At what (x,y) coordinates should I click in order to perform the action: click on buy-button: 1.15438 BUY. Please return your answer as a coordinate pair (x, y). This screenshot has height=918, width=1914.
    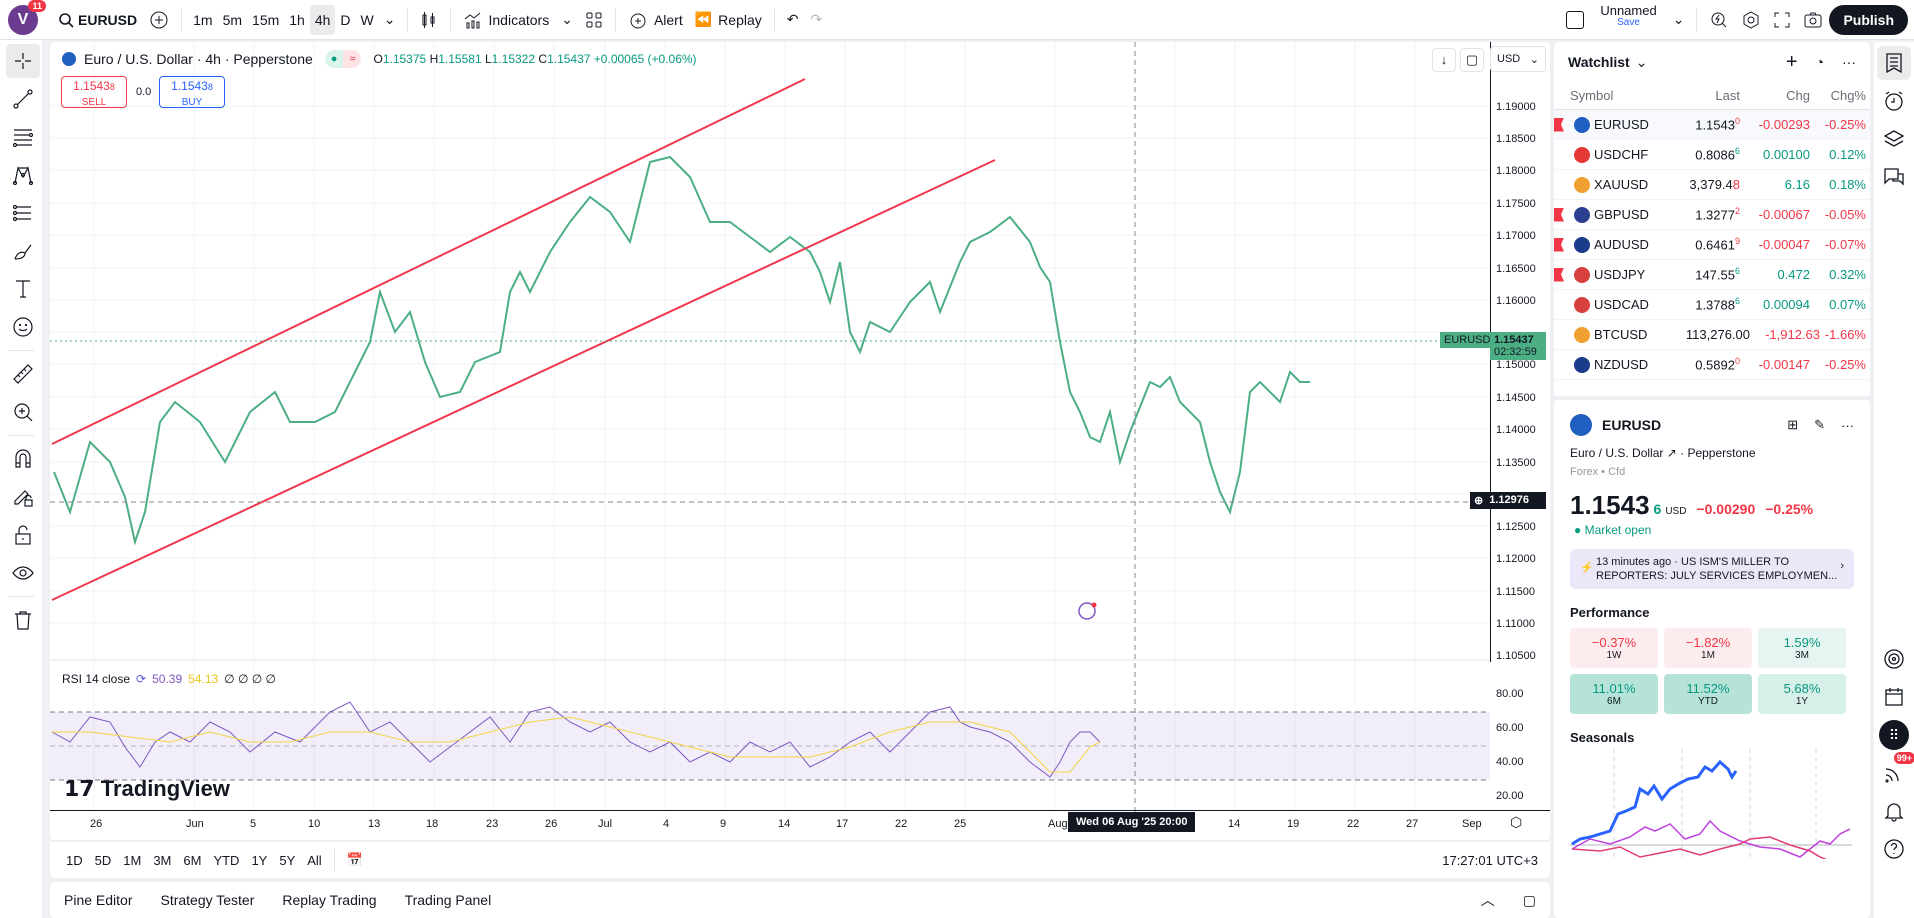
    Looking at the image, I should click on (192, 92).